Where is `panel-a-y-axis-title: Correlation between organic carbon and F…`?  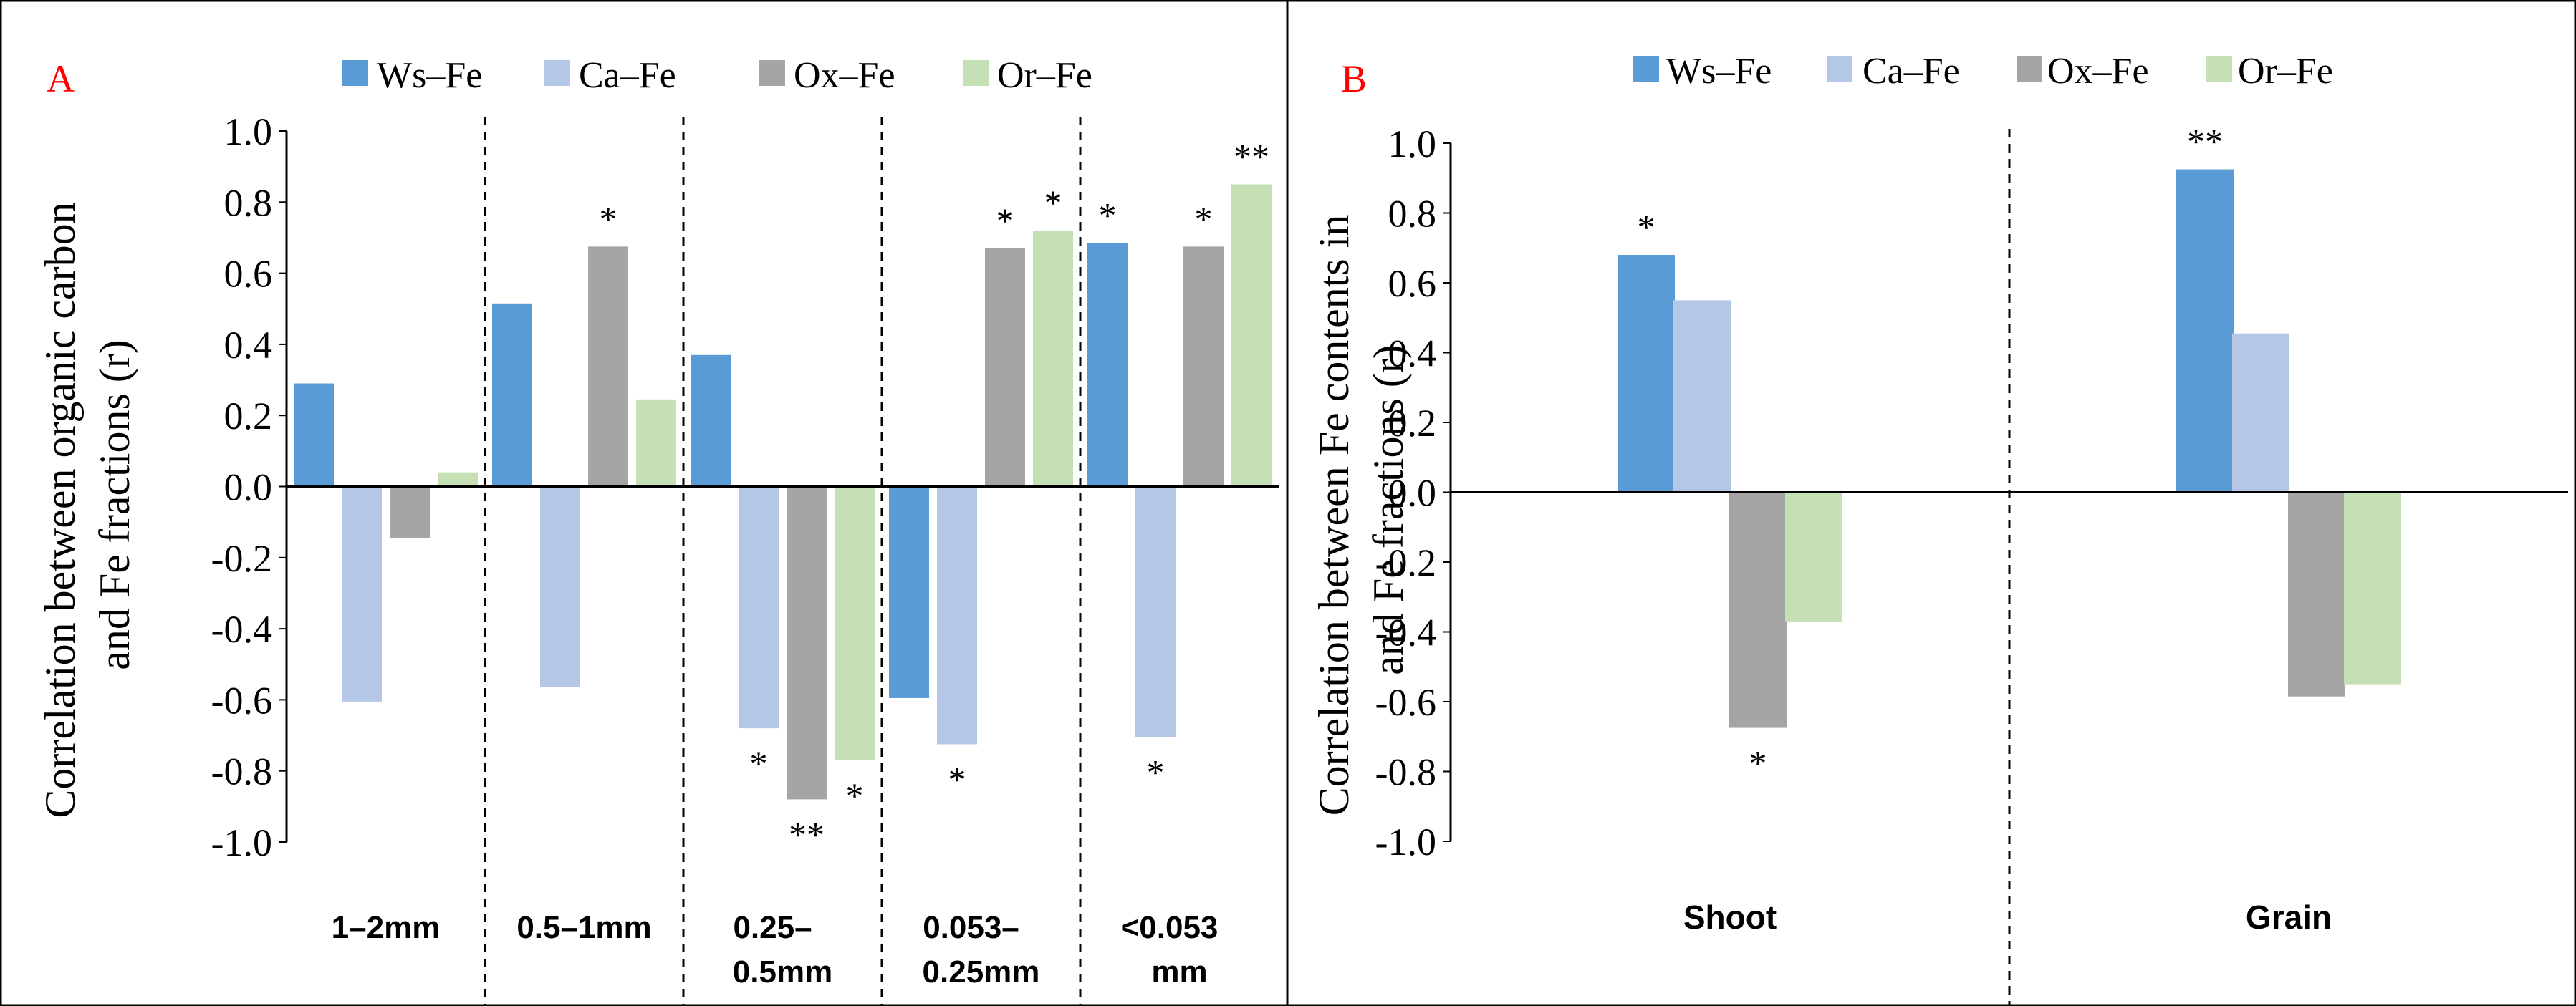
panel-a-y-axis-title: Correlation between organic carbon and F… is located at coordinates (88, 504).